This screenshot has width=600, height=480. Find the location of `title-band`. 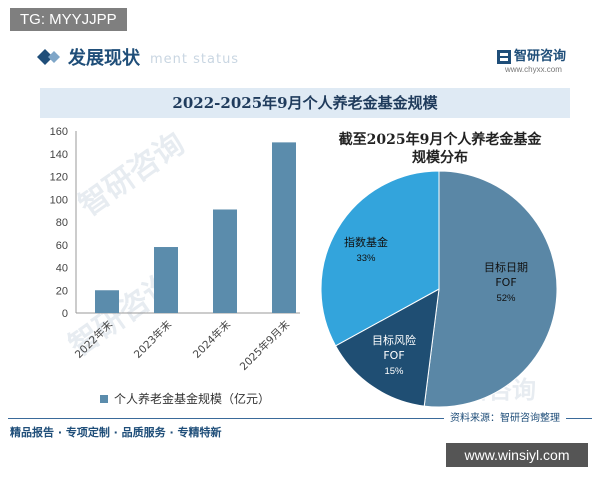

title-band is located at coordinates (305, 103).